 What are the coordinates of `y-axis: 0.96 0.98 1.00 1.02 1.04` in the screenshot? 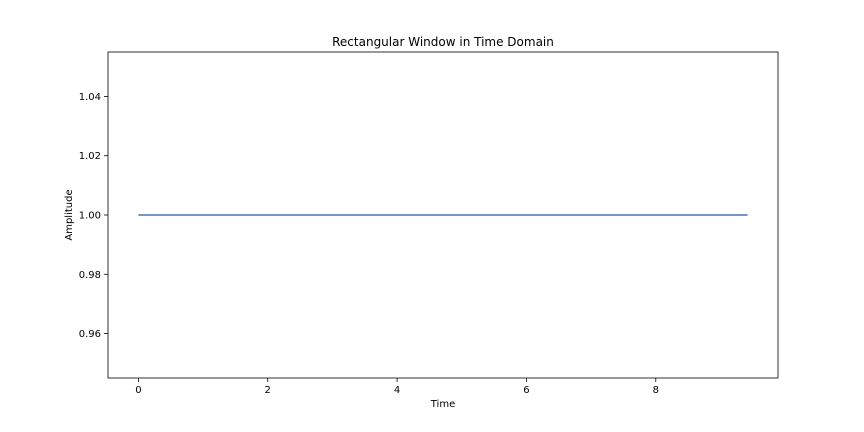 It's located at (93, 216).